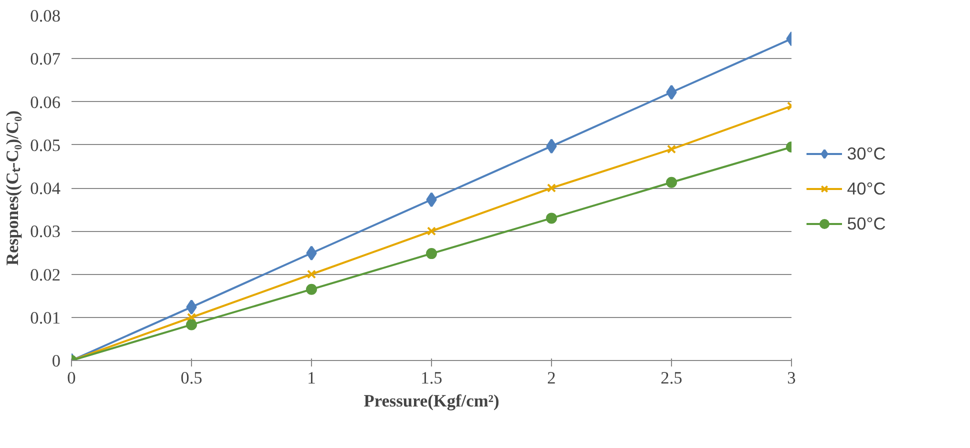 This screenshot has height=448, width=970. Describe the element at coordinates (191, 378) in the screenshot. I see `x-tick-label: 0.5` at that location.